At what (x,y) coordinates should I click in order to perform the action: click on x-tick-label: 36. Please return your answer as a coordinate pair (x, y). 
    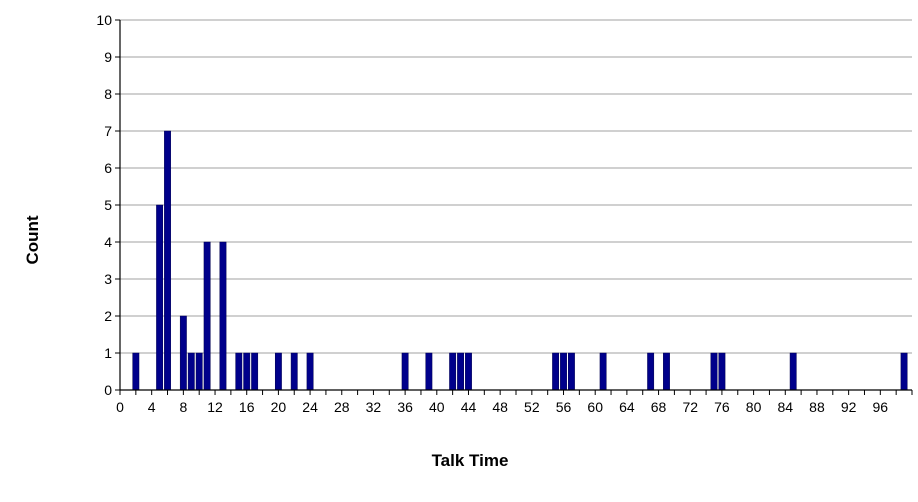
    Looking at the image, I should click on (405, 407).